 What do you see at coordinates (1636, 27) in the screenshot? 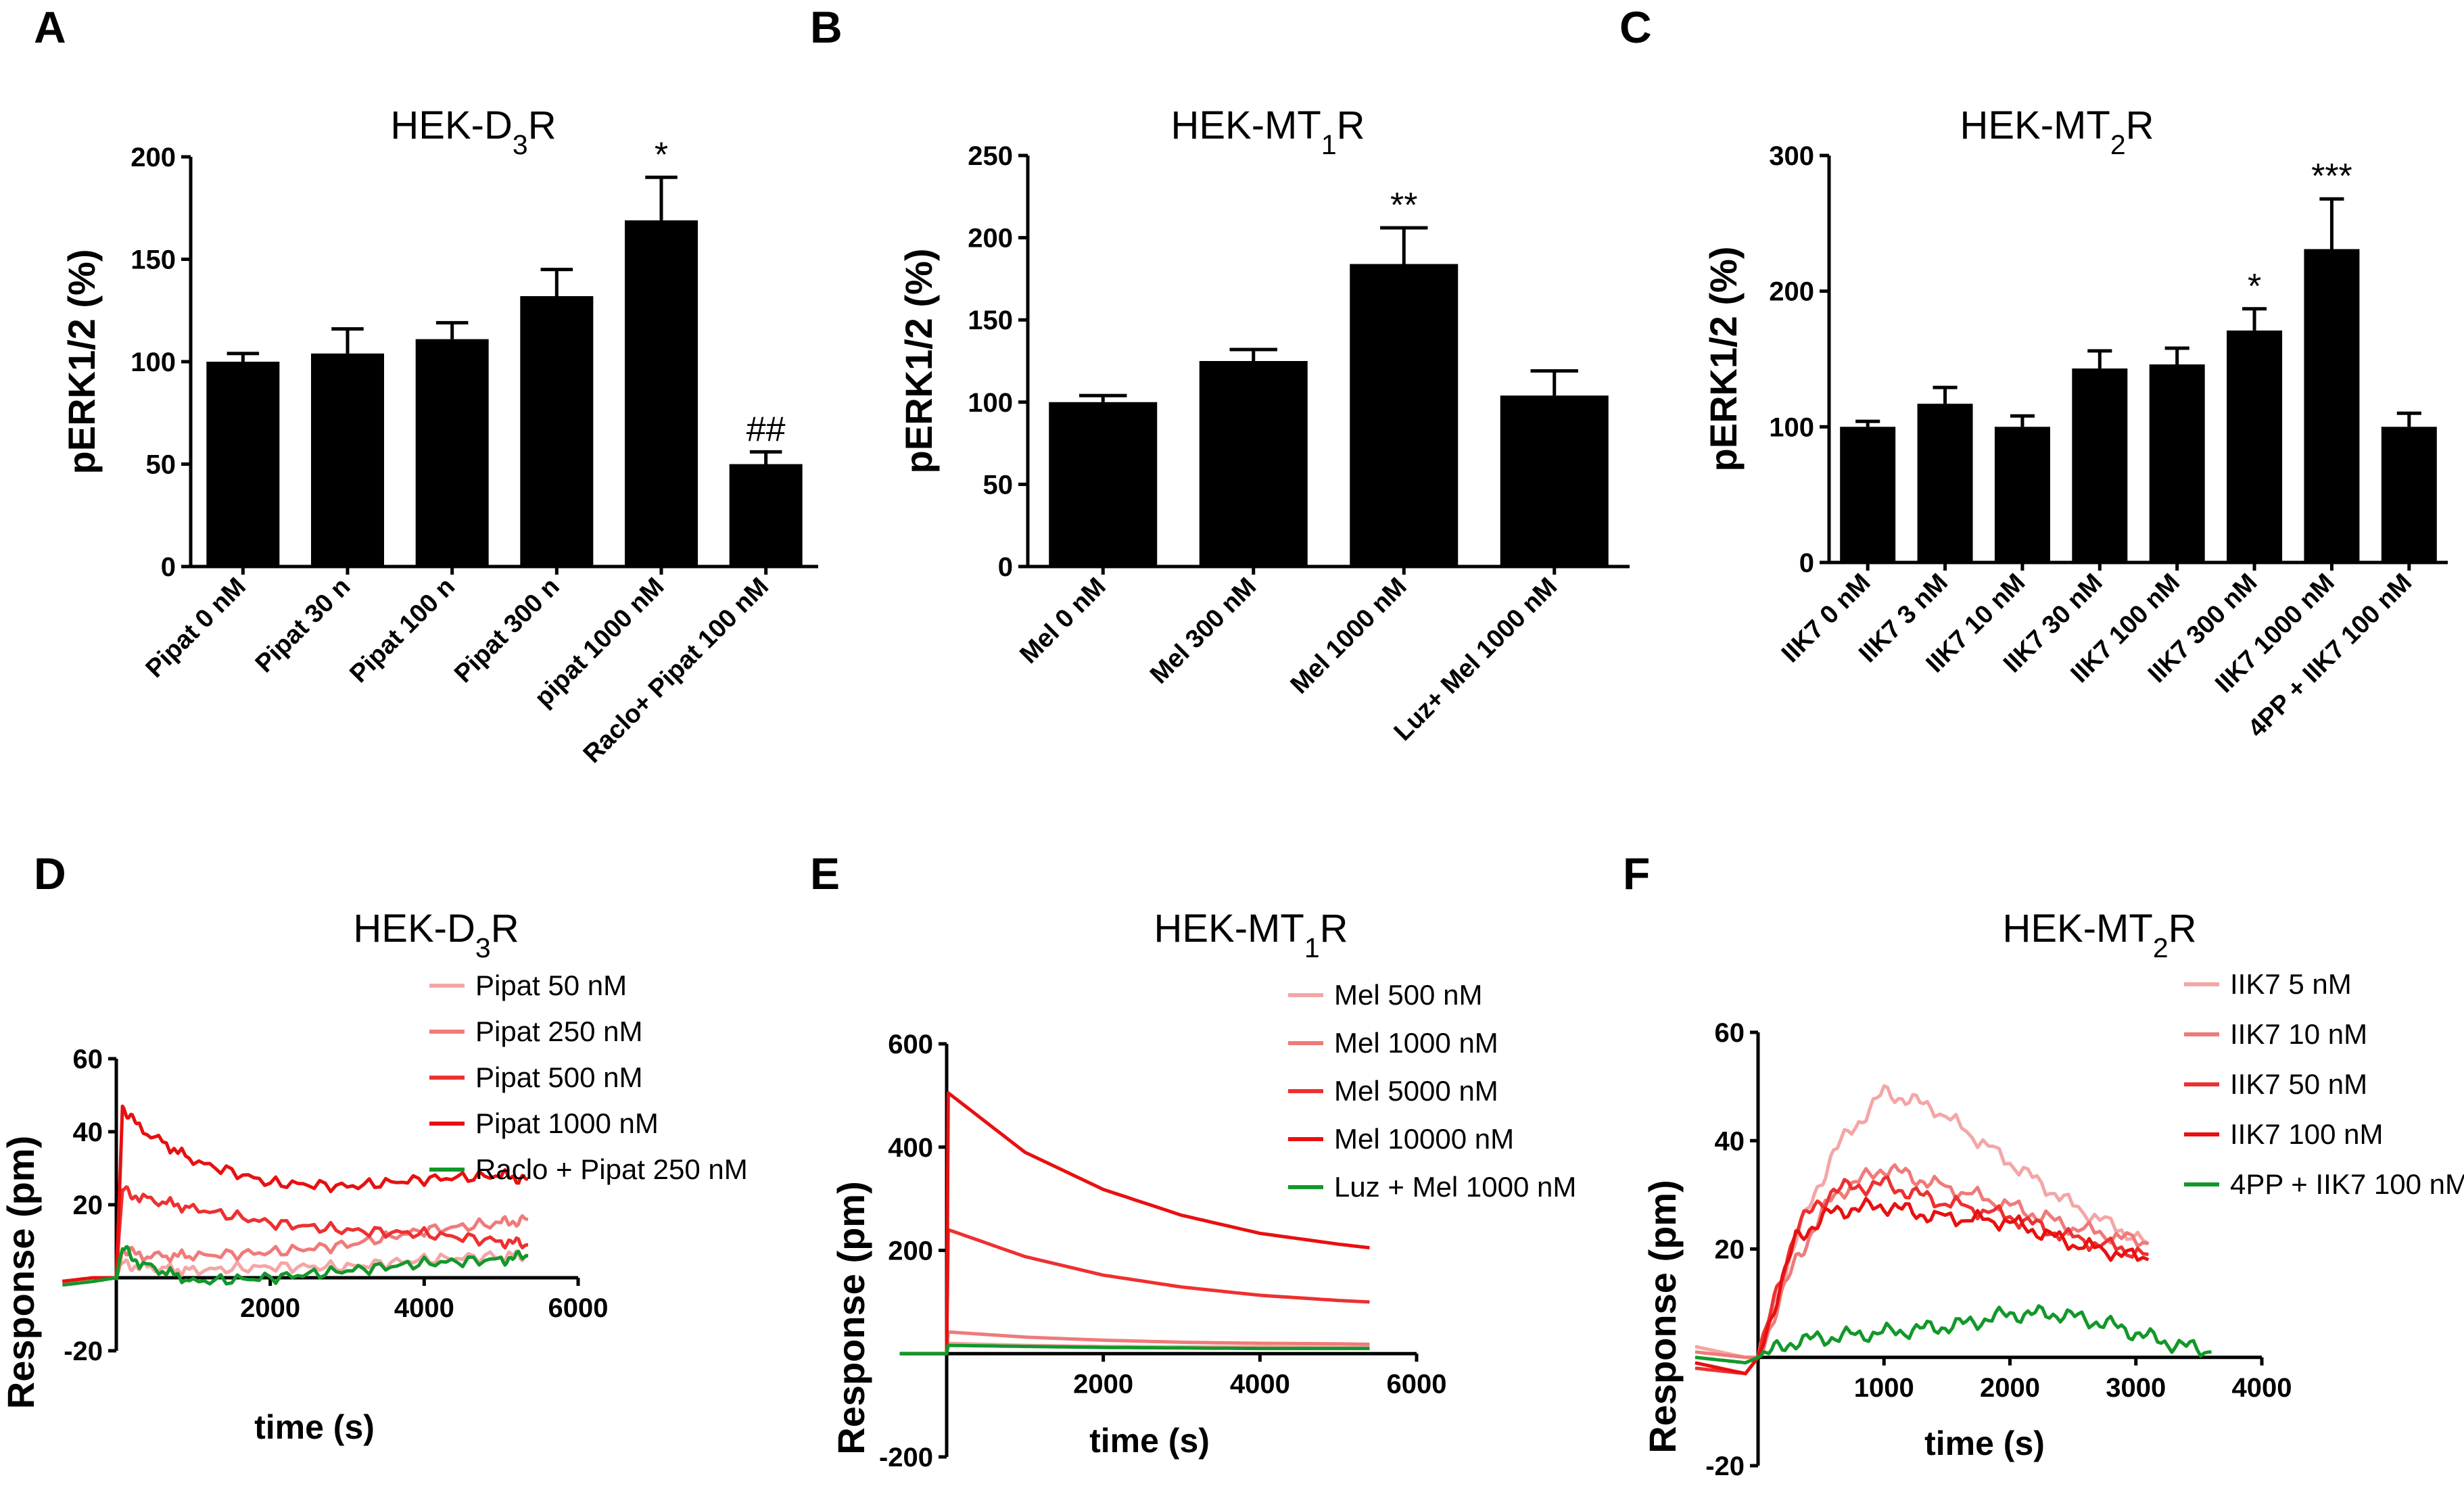
I see `panel-label: C` at bounding box center [1636, 27].